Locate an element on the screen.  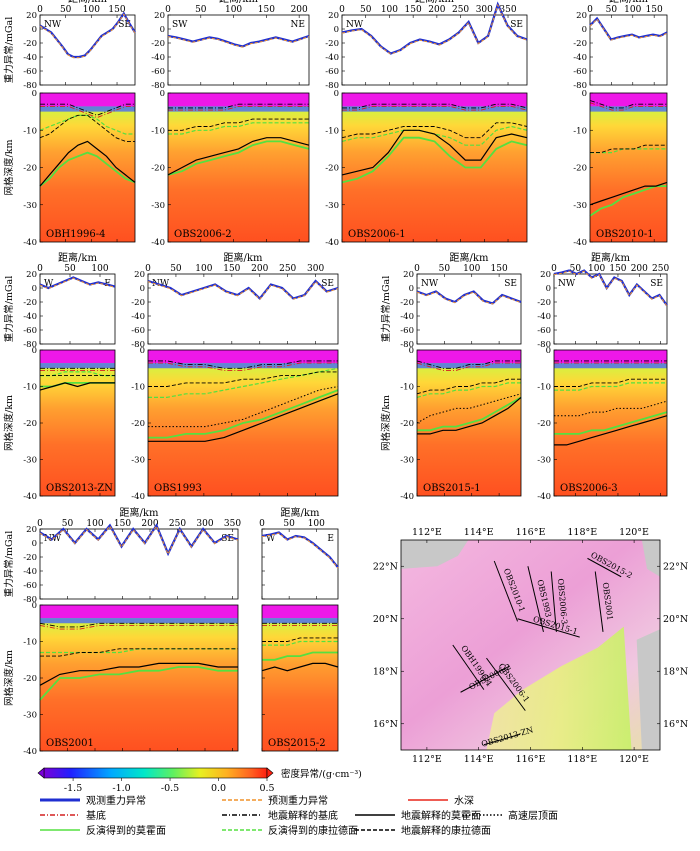
legend-label: 水深 is located at coordinates (464, 801).